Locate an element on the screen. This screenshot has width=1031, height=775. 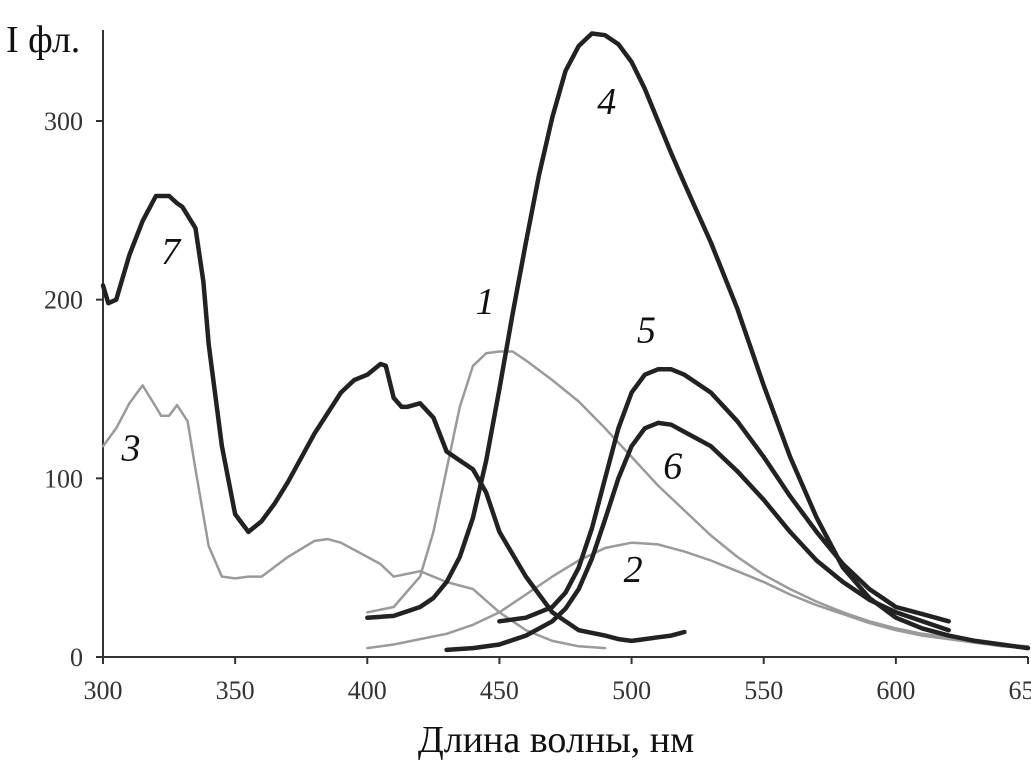
series-label-5: 5 is located at coordinates (646, 331).